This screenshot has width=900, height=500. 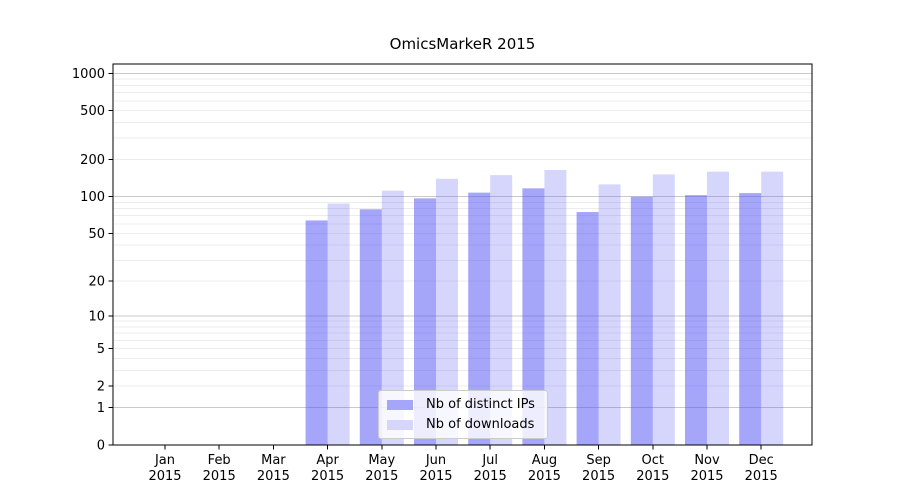 I want to click on bar-downloads-apr, so click(x=338, y=324).